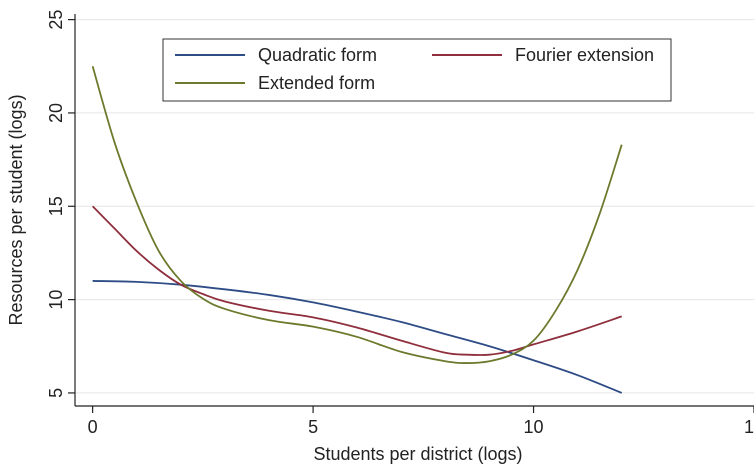 The image size is (754, 467). Describe the element at coordinates (534, 427) in the screenshot. I see `x-tick-label: 10` at that location.